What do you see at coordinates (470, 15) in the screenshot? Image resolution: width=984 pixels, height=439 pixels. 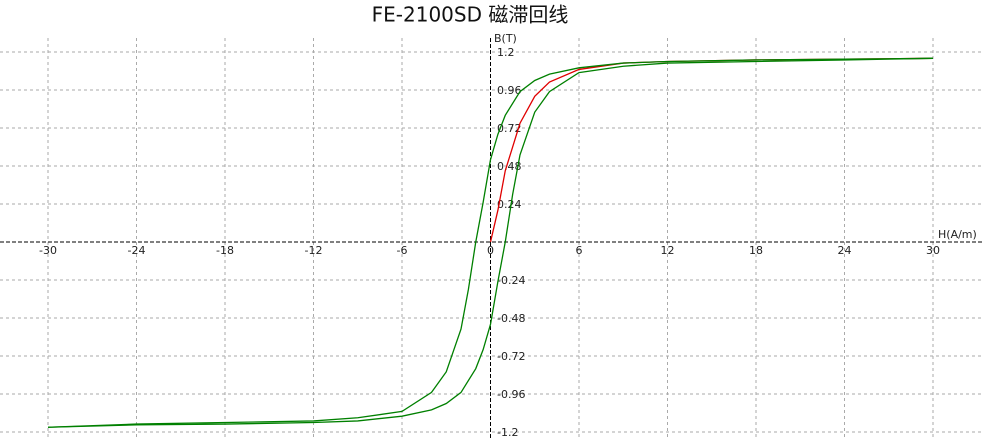 I see `chart-title: FE-2100SD 磁滞回线` at bounding box center [470, 15].